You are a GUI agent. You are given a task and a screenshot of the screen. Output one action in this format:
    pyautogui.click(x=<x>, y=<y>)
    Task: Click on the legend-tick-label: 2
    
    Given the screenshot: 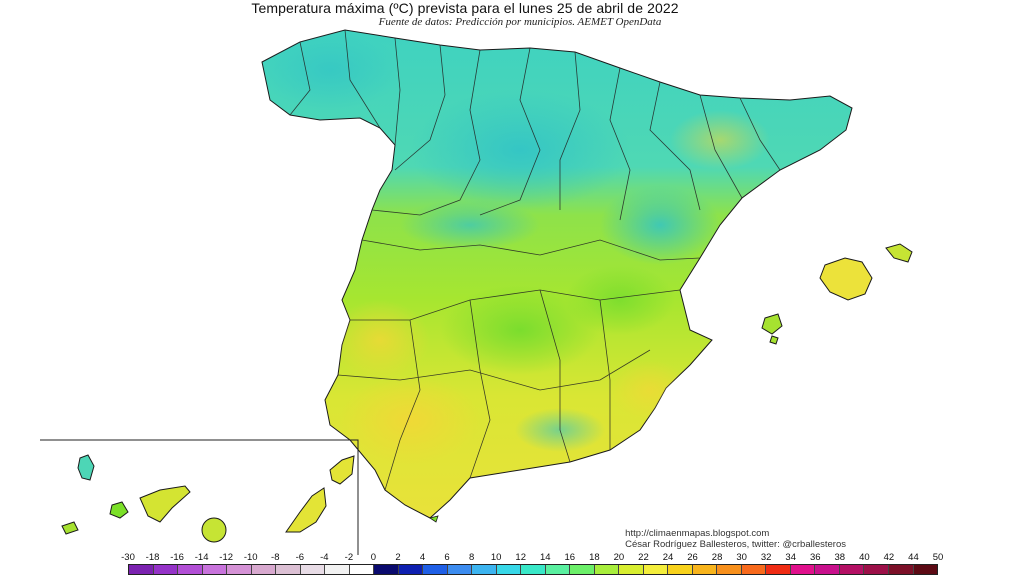 What is the action you would take?
    pyautogui.click(x=398, y=557)
    